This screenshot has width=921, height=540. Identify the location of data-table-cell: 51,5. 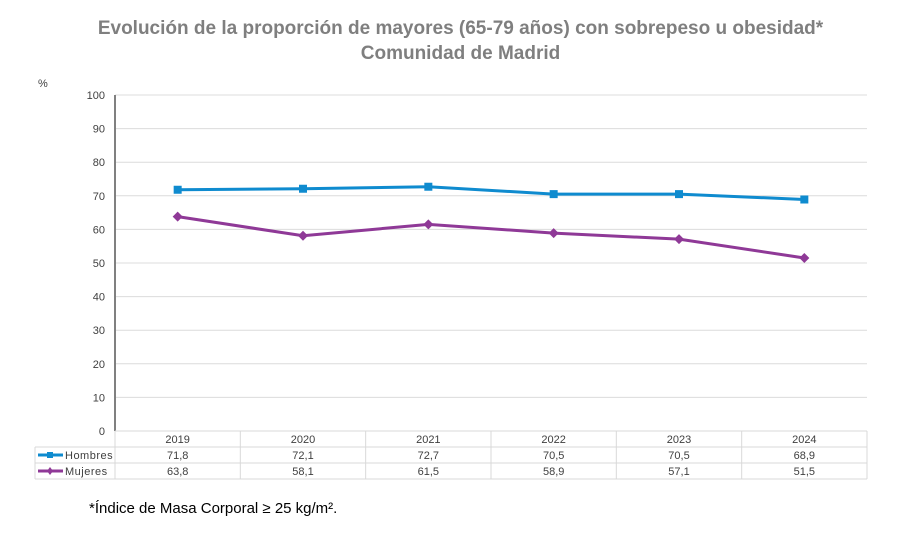
(804, 472).